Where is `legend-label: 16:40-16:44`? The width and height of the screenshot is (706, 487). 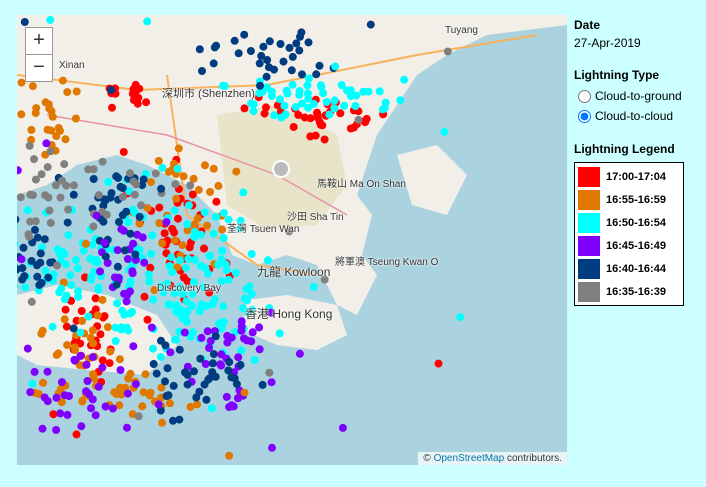
legend-label: 16:40-16:44 is located at coordinates (636, 268).